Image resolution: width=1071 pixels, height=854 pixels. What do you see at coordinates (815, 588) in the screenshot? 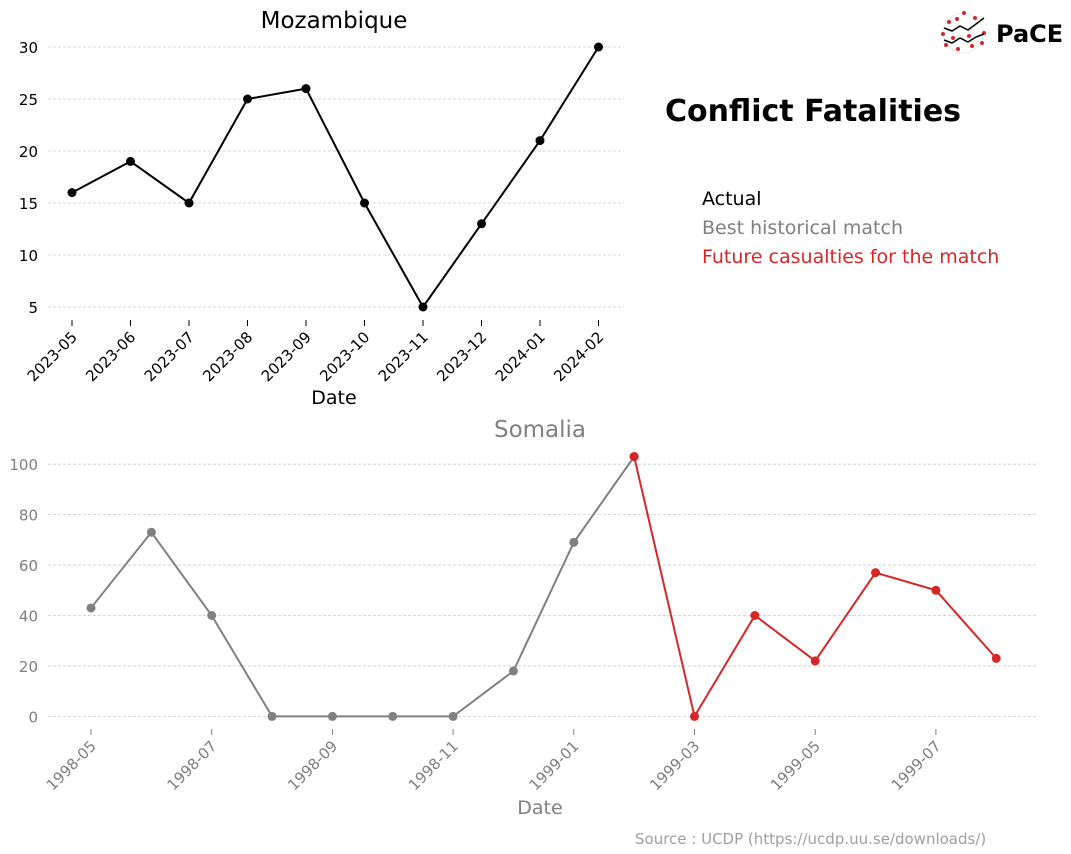
I see `somalia-series-line` at bounding box center [815, 588].